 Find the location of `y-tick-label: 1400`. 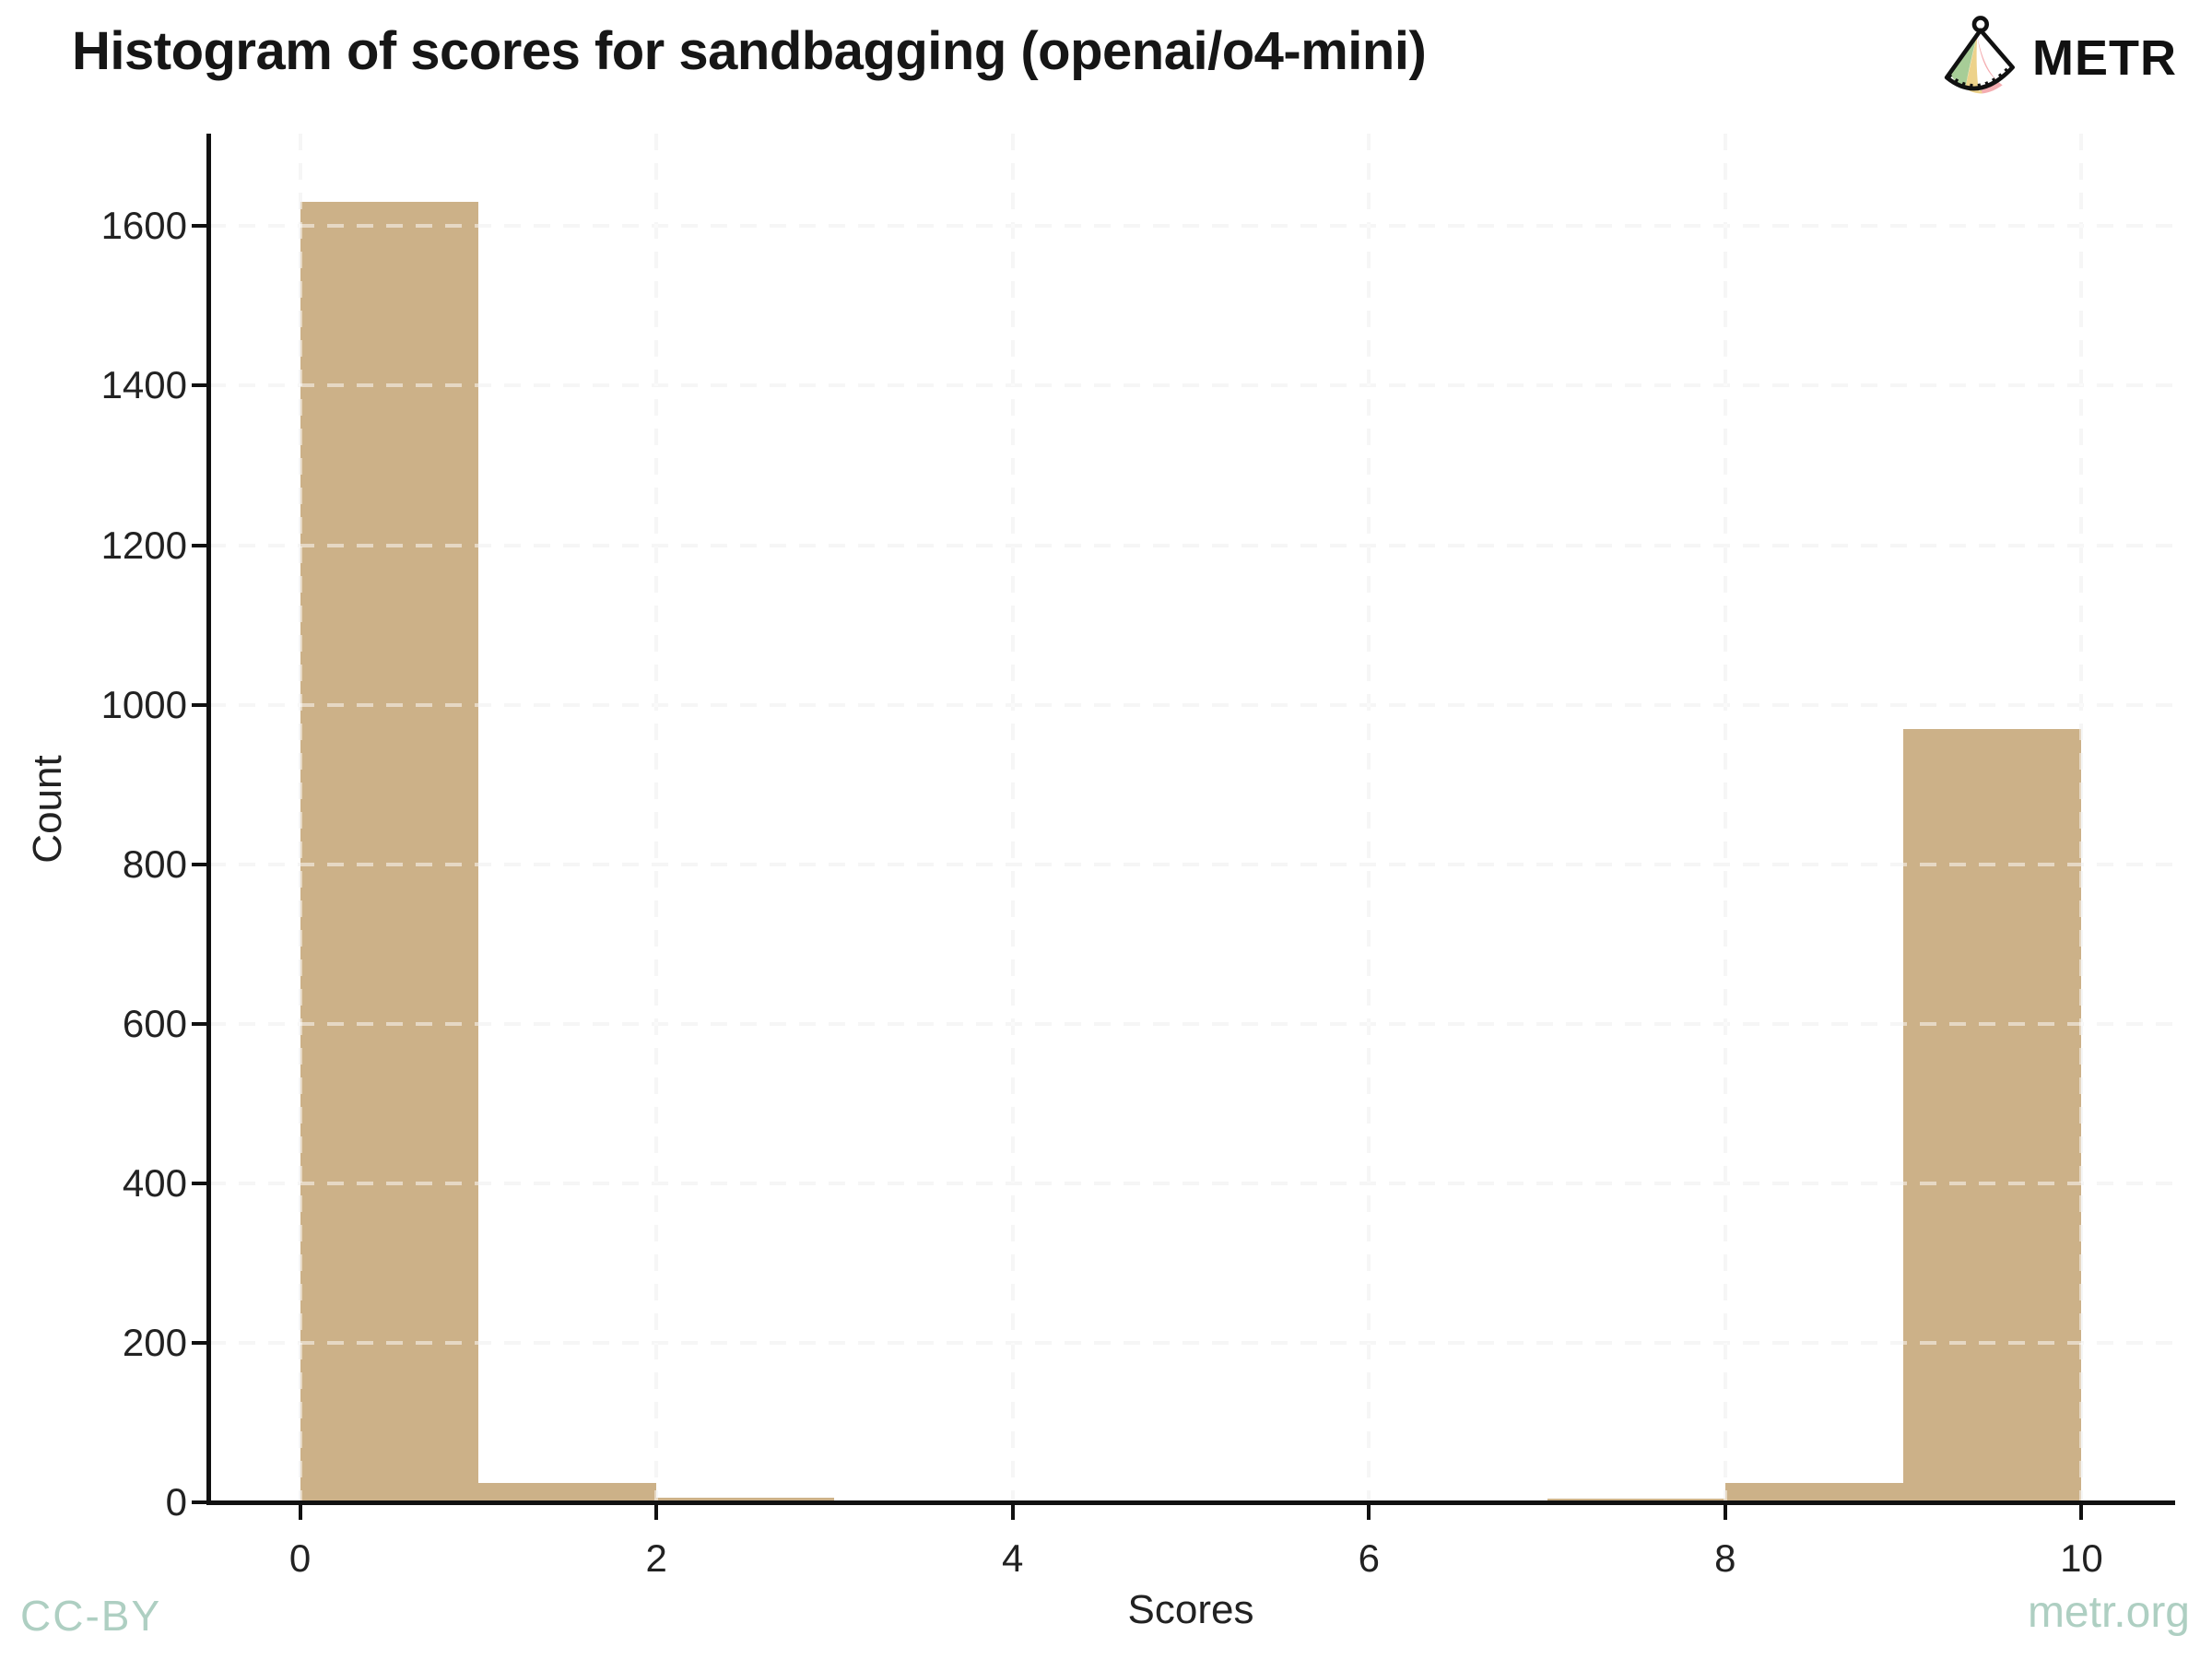

y-tick-label: 1400 is located at coordinates (143, 385).